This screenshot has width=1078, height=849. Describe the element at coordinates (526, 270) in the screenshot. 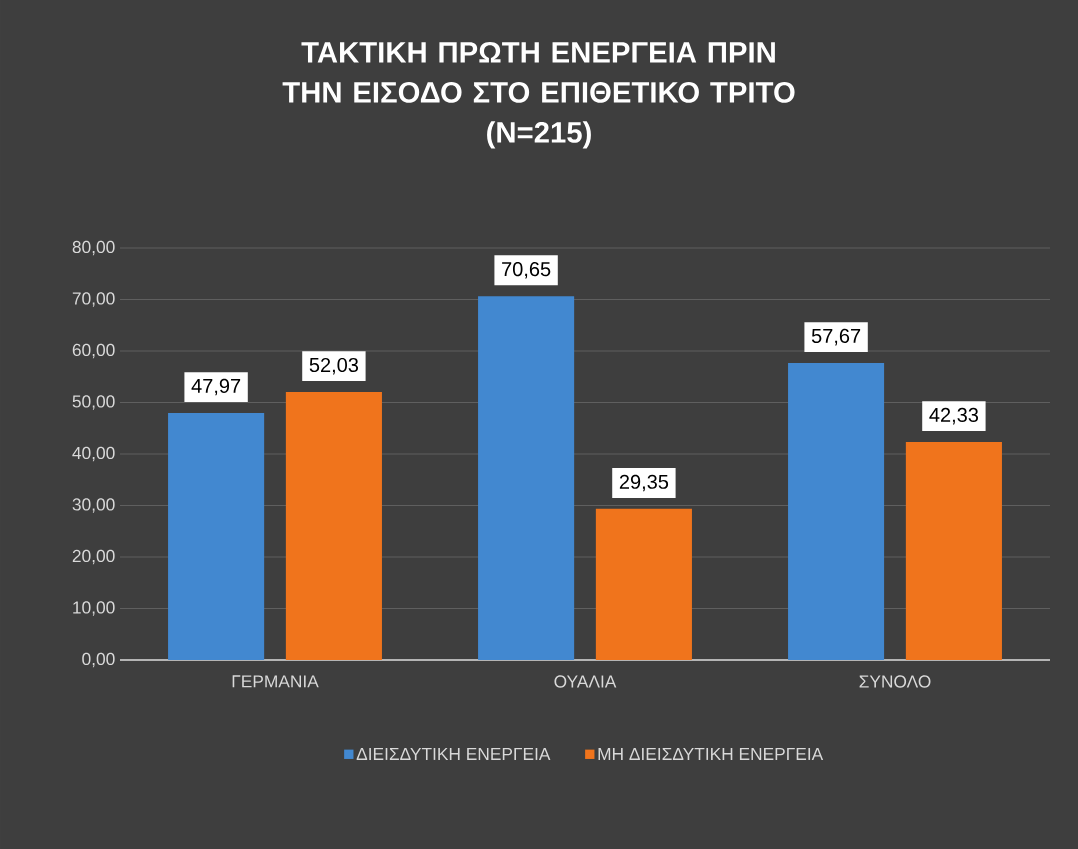

I see `data-label: 70,65` at that location.